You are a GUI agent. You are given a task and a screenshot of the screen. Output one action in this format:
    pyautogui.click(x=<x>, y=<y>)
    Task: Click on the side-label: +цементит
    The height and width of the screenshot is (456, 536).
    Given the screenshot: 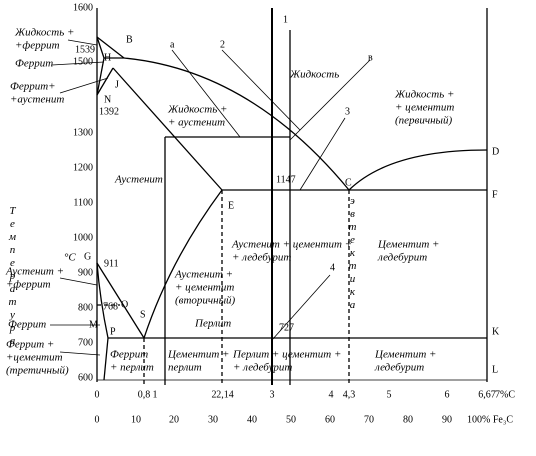 What is the action you would take?
    pyautogui.click(x=34, y=358)
    